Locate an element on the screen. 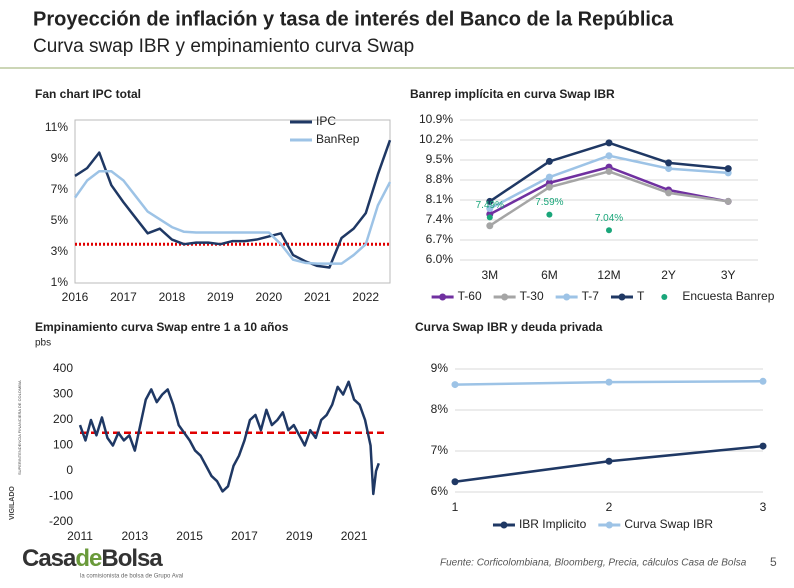 Image resolution: width=794 pixels, height=588 pixels. y-tick-label: 6.0% is located at coordinates (440, 259).